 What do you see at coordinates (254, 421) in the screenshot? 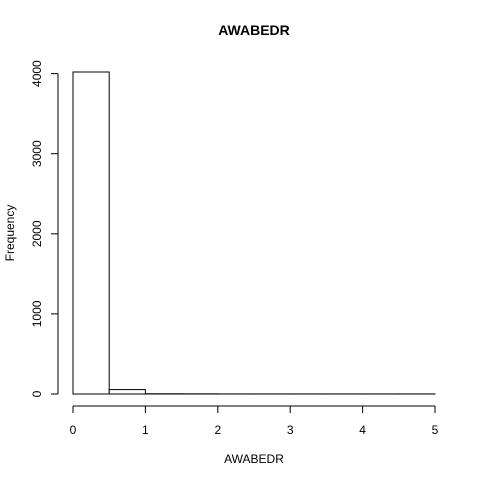
I see `x-axis: 0 1 2 3 4 5` at bounding box center [254, 421].